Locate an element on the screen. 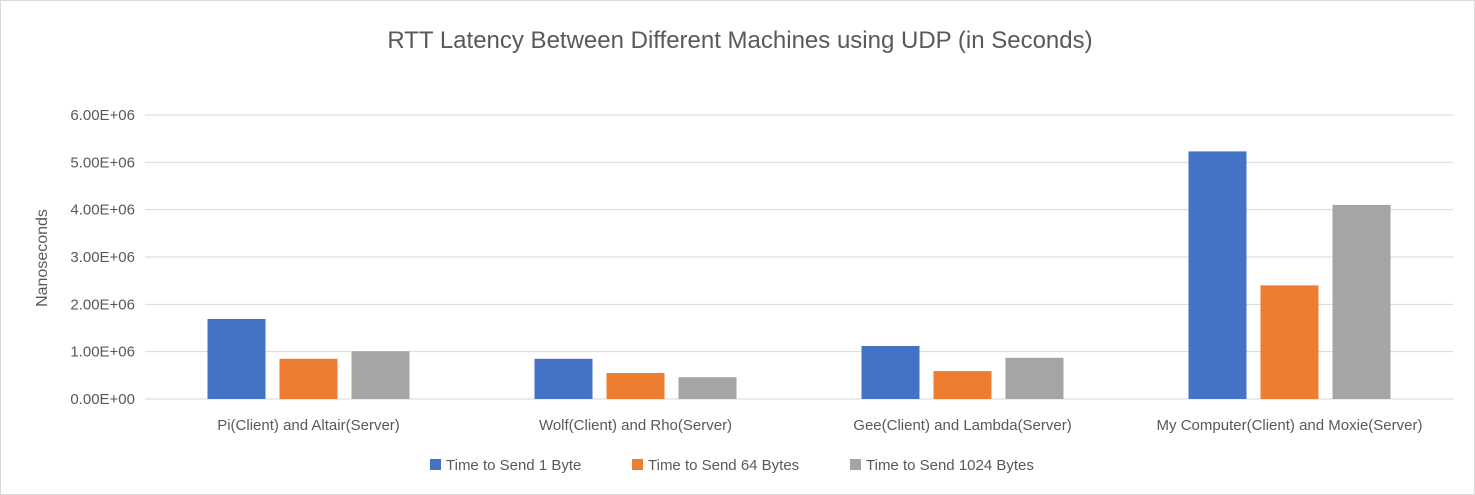 The image size is (1475, 495). legend-label: Time to Send 1024 Bytes is located at coordinates (950, 465).